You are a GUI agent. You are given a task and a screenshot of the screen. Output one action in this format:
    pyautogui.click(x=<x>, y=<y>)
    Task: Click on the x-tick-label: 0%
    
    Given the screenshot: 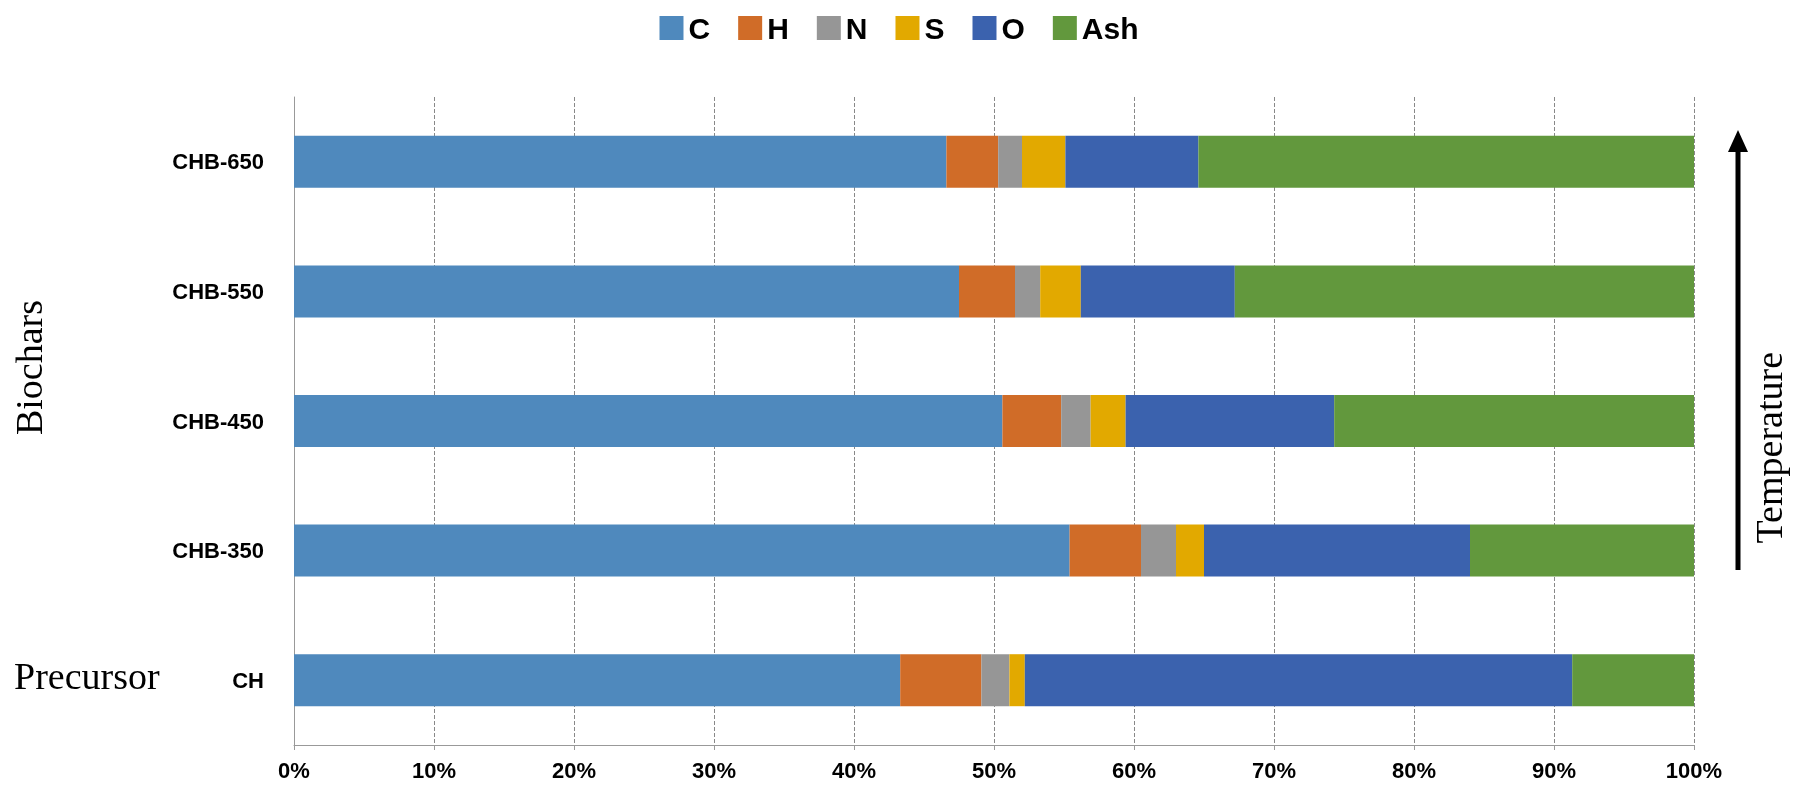 What is the action you would take?
    pyautogui.click(x=294, y=770)
    